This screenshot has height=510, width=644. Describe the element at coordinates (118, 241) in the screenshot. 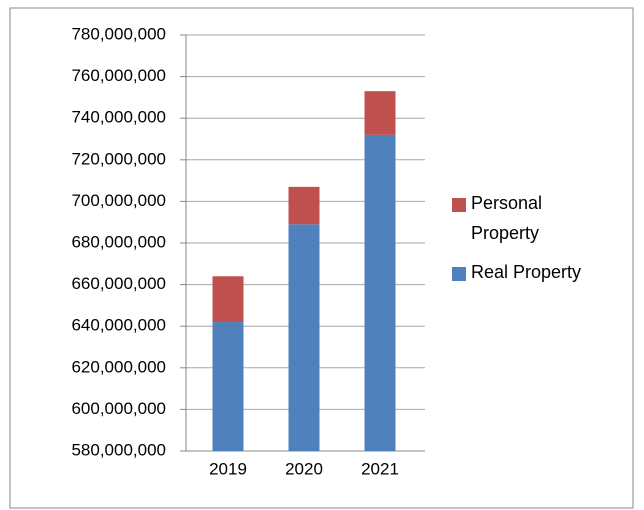

I see `y-tick-label: 680,000,000` at that location.